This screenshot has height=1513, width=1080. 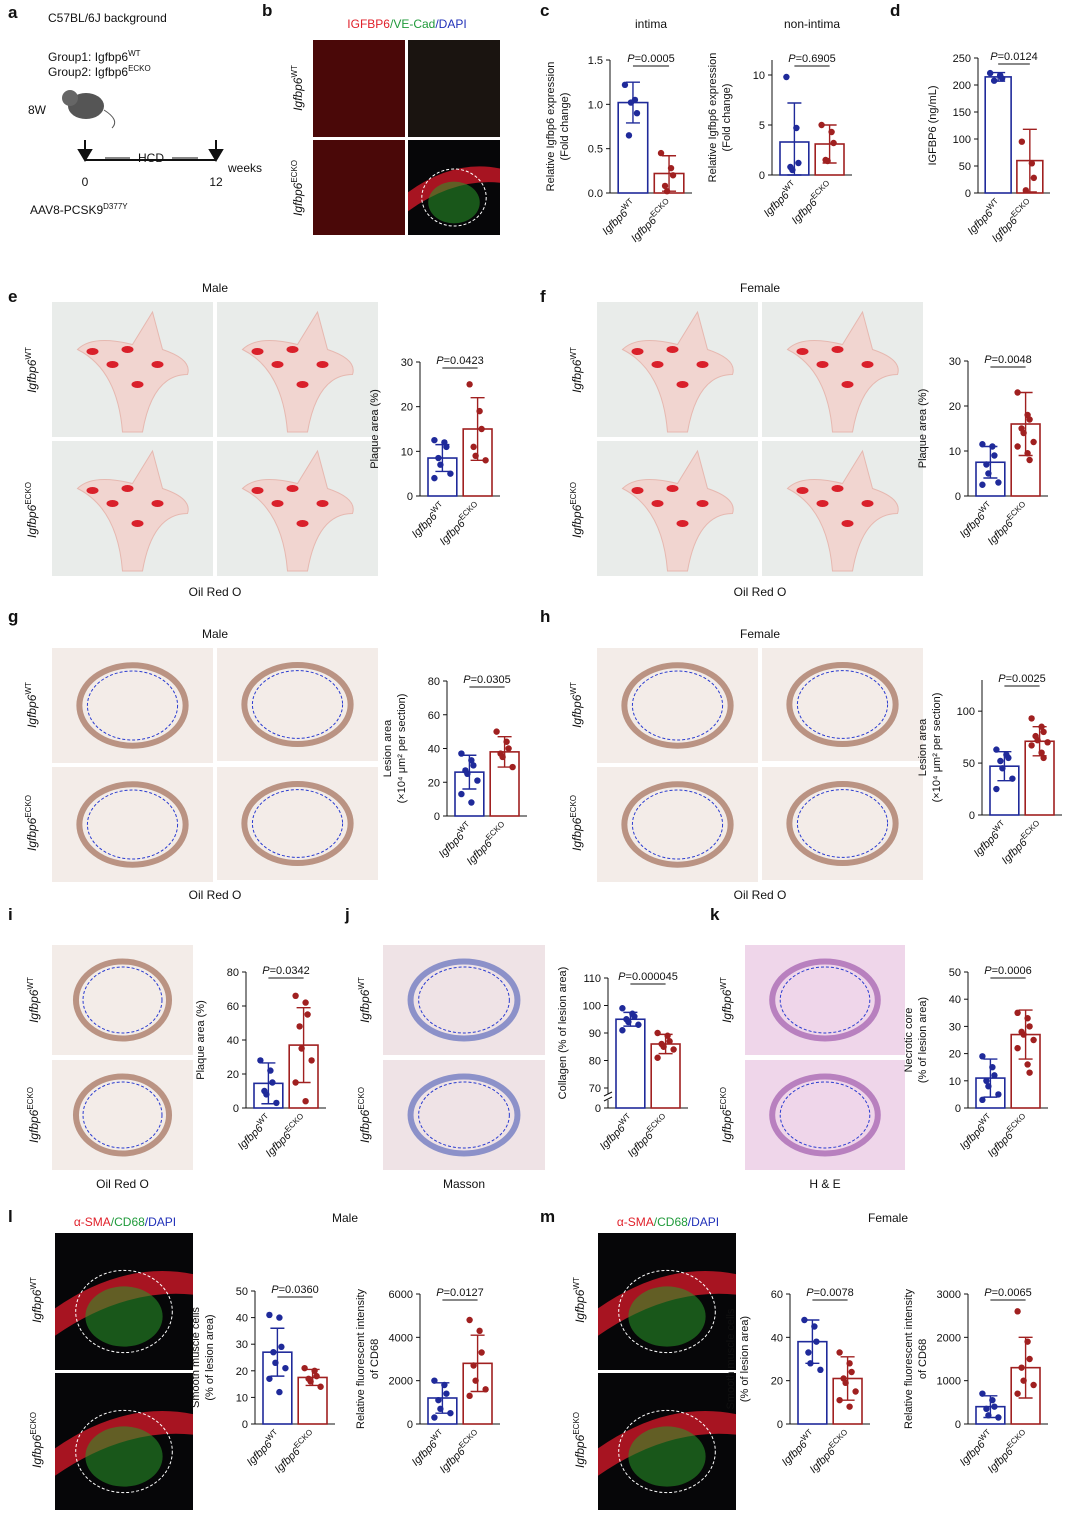 What do you see at coordinates (134, 53) in the screenshot?
I see `group-text-sup: WT` at bounding box center [134, 53].